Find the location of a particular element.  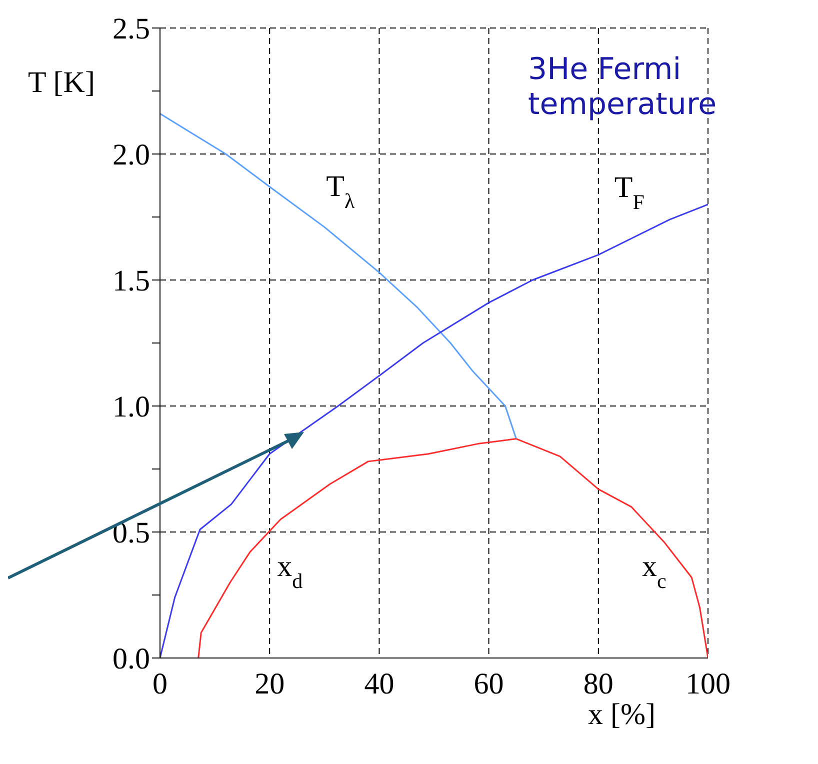

series-label: T$_{F}$ is located at coordinates (629, 192).